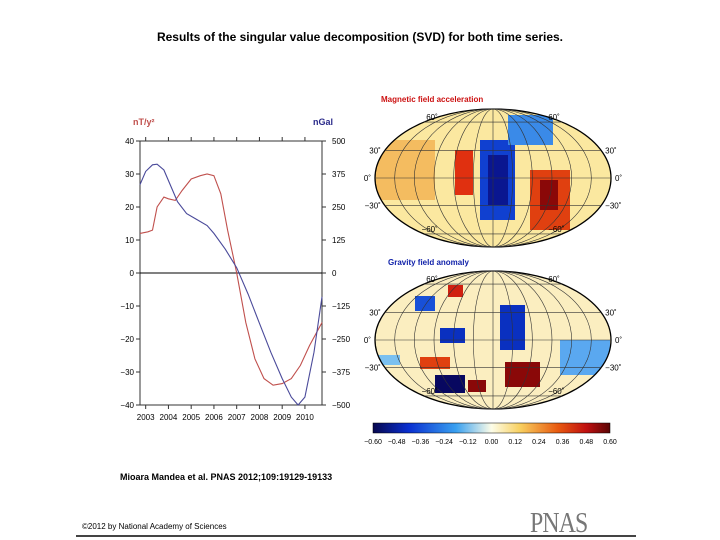 The image size is (720, 540). Describe the element at coordinates (169, 417) in the screenshot. I see `x-tick-label: 2004` at that location.